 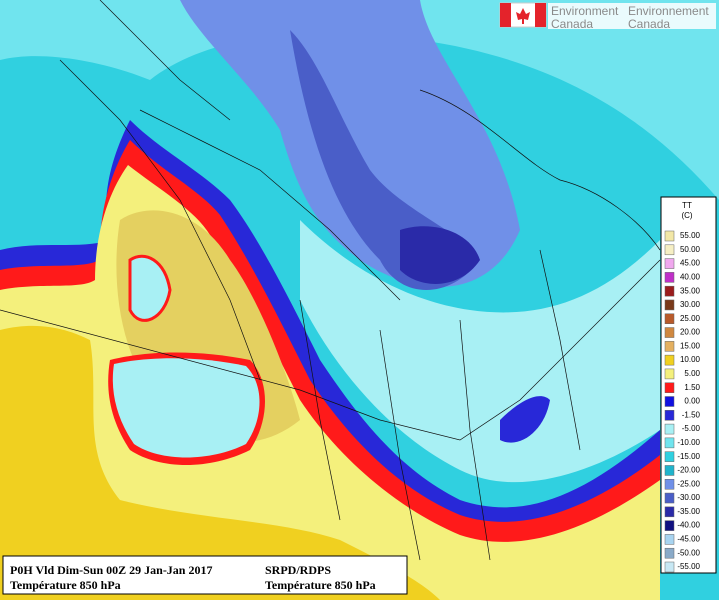 What do you see at coordinates (692, 387) in the screenshot?
I see `legend-label: 1.50` at bounding box center [692, 387].